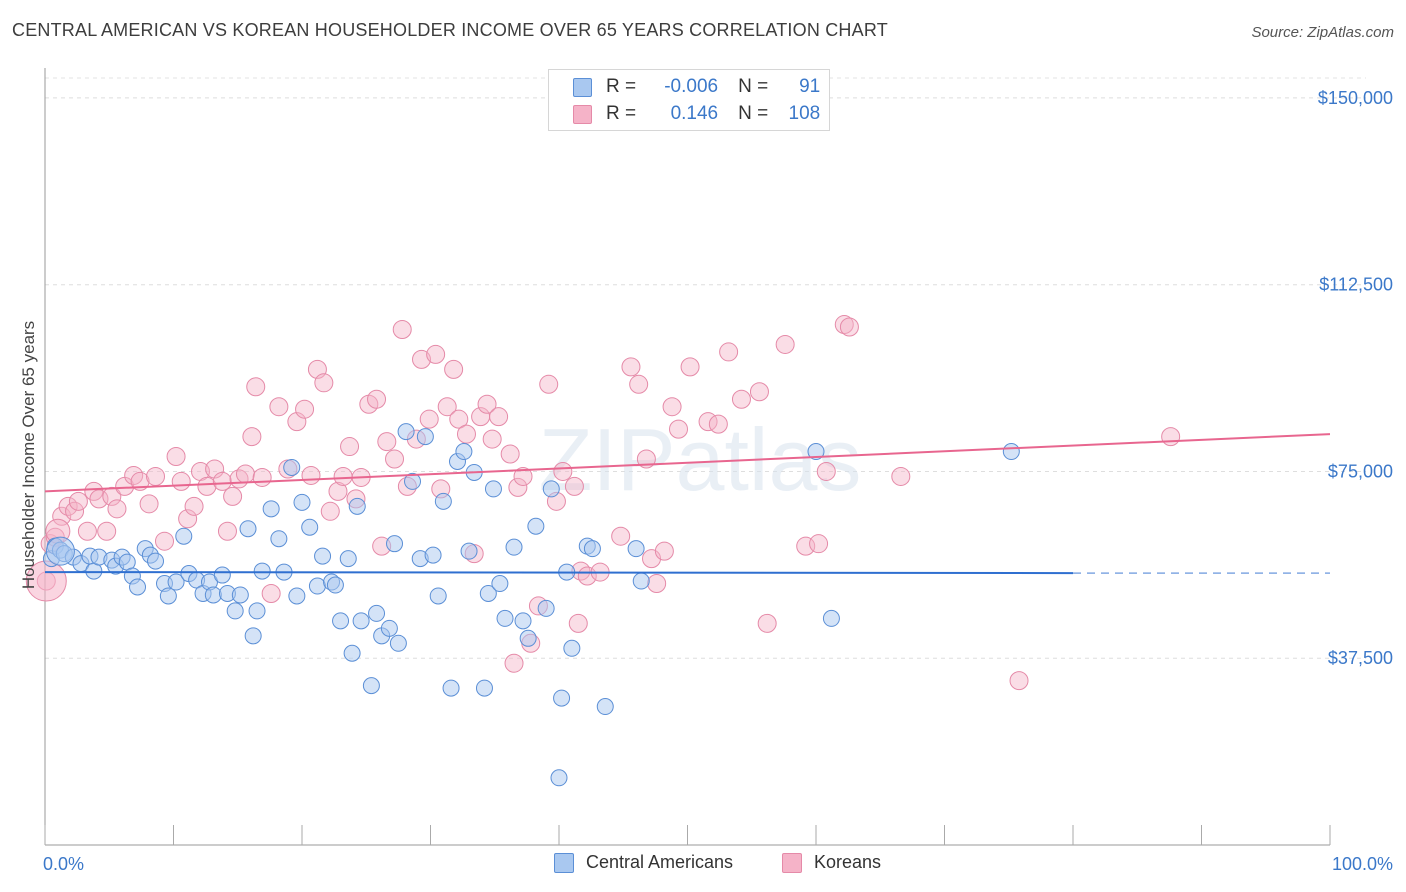 Image resolution: width=1406 pixels, height=892 pixels. I want to click on x-tick-label: 0.0%, so click(63, 864).